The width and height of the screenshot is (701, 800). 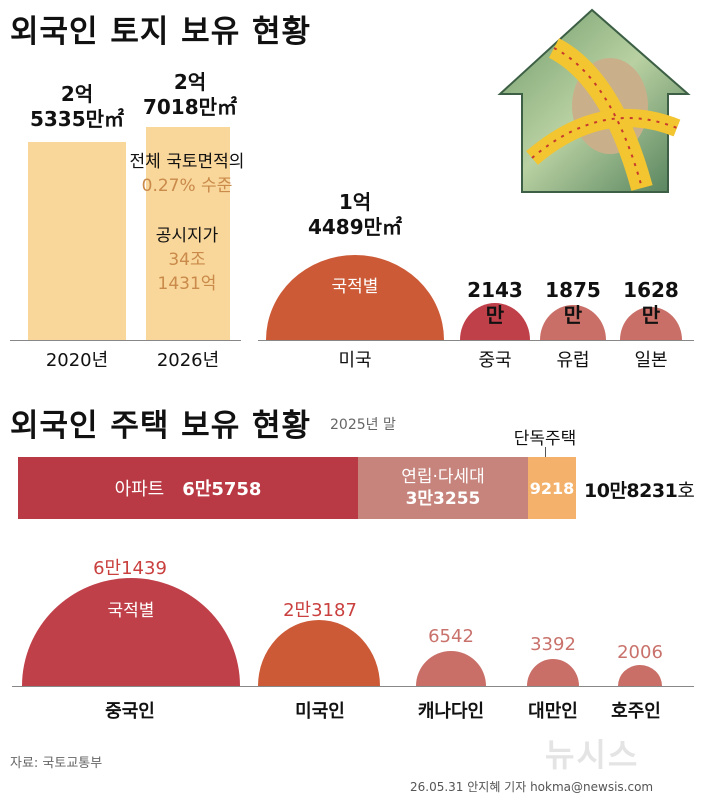 What do you see at coordinates (320, 711) in the screenshot?
I see `house-cat-usa: 미국인` at bounding box center [320, 711].